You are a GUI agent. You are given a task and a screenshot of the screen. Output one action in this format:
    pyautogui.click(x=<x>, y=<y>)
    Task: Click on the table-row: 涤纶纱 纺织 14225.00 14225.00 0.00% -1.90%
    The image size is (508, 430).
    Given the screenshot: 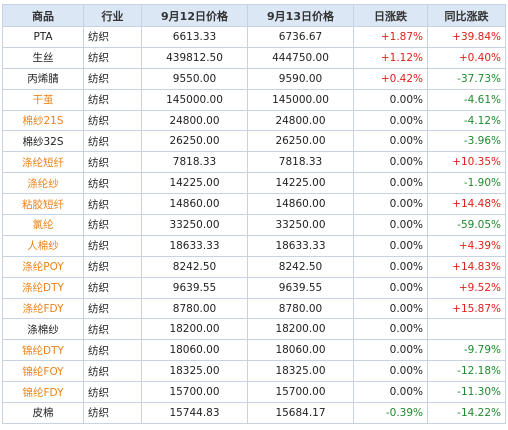 What is the action you would take?
    pyautogui.click(x=254, y=183)
    